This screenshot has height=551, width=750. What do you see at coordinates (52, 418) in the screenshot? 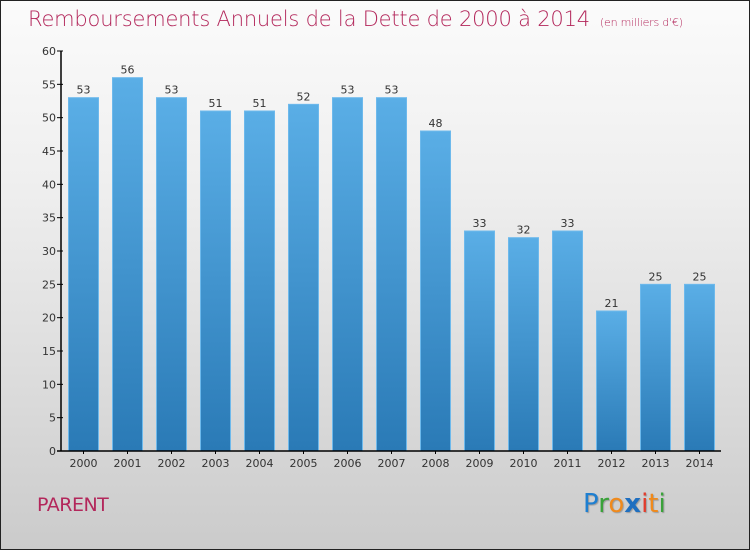
I see `y-tick-label-5: 5` at bounding box center [52, 418].